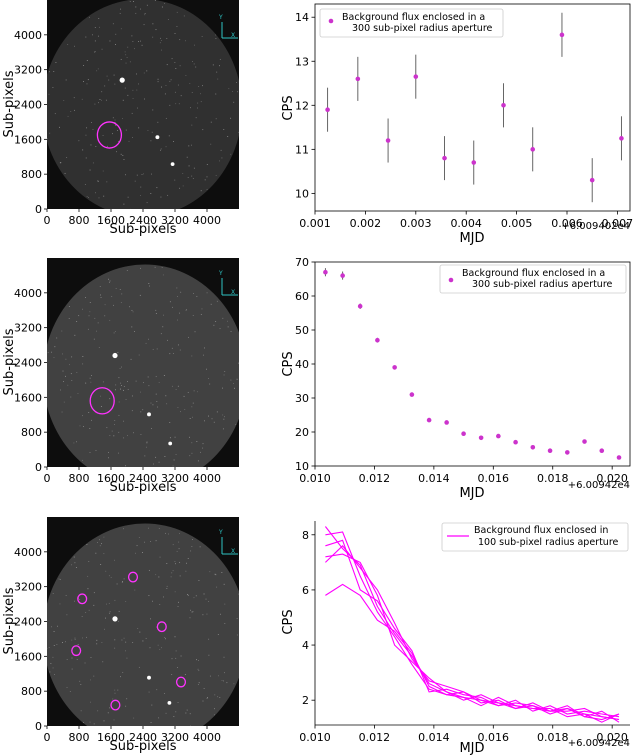 The image size is (634, 755). I want to click on y-axis-label: Sub-pixels, so click(9, 361).